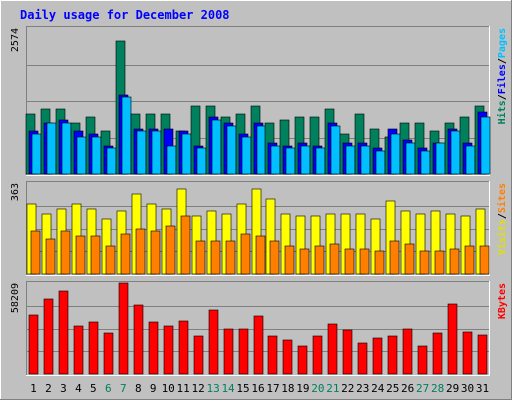  I want to click on x-tick-label: 2, so click(48, 388).